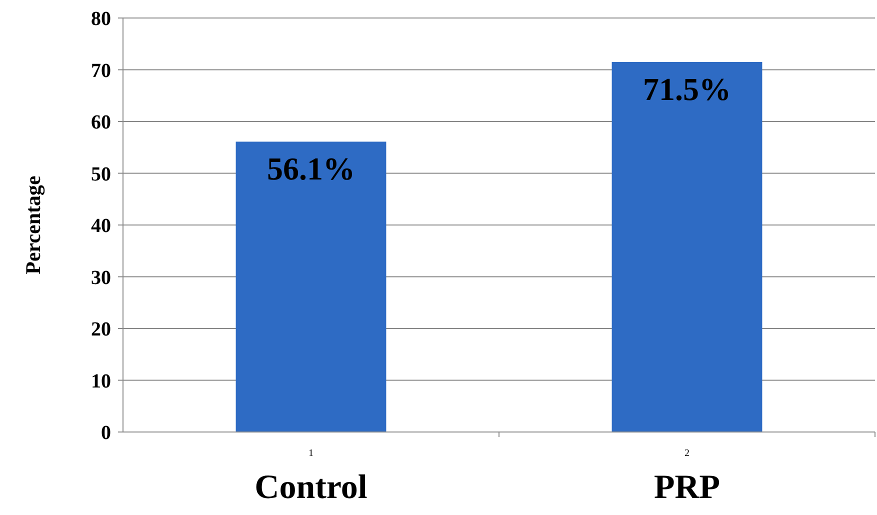 The height and width of the screenshot is (515, 877). I want to click on y-tick-label: 30, so click(101, 277).